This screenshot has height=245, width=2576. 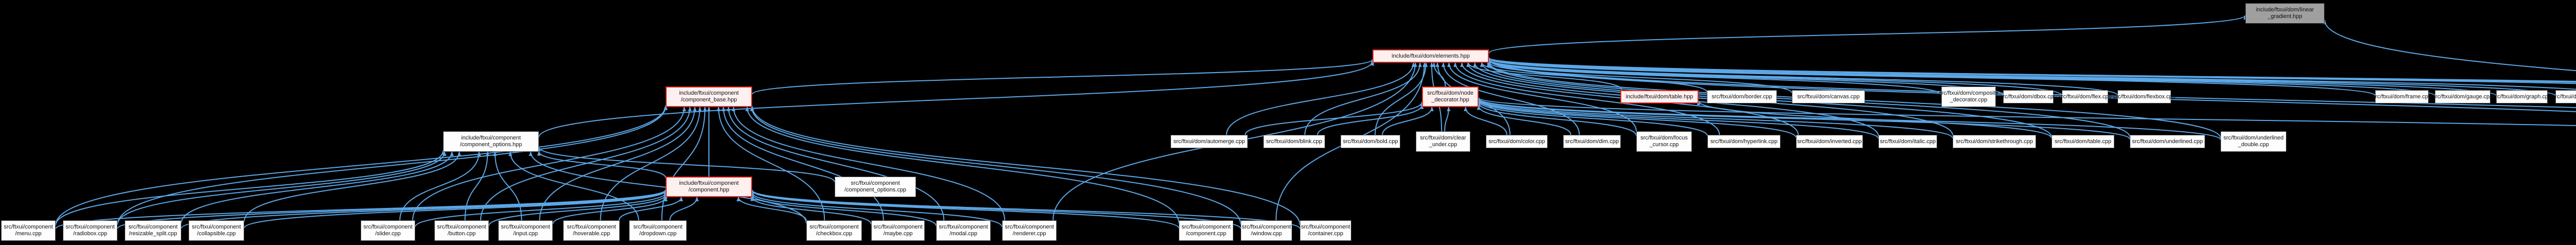 What do you see at coordinates (1593, 118) in the screenshot?
I see `include-edge-hyperlink-to-node_dec` at bounding box center [1593, 118].